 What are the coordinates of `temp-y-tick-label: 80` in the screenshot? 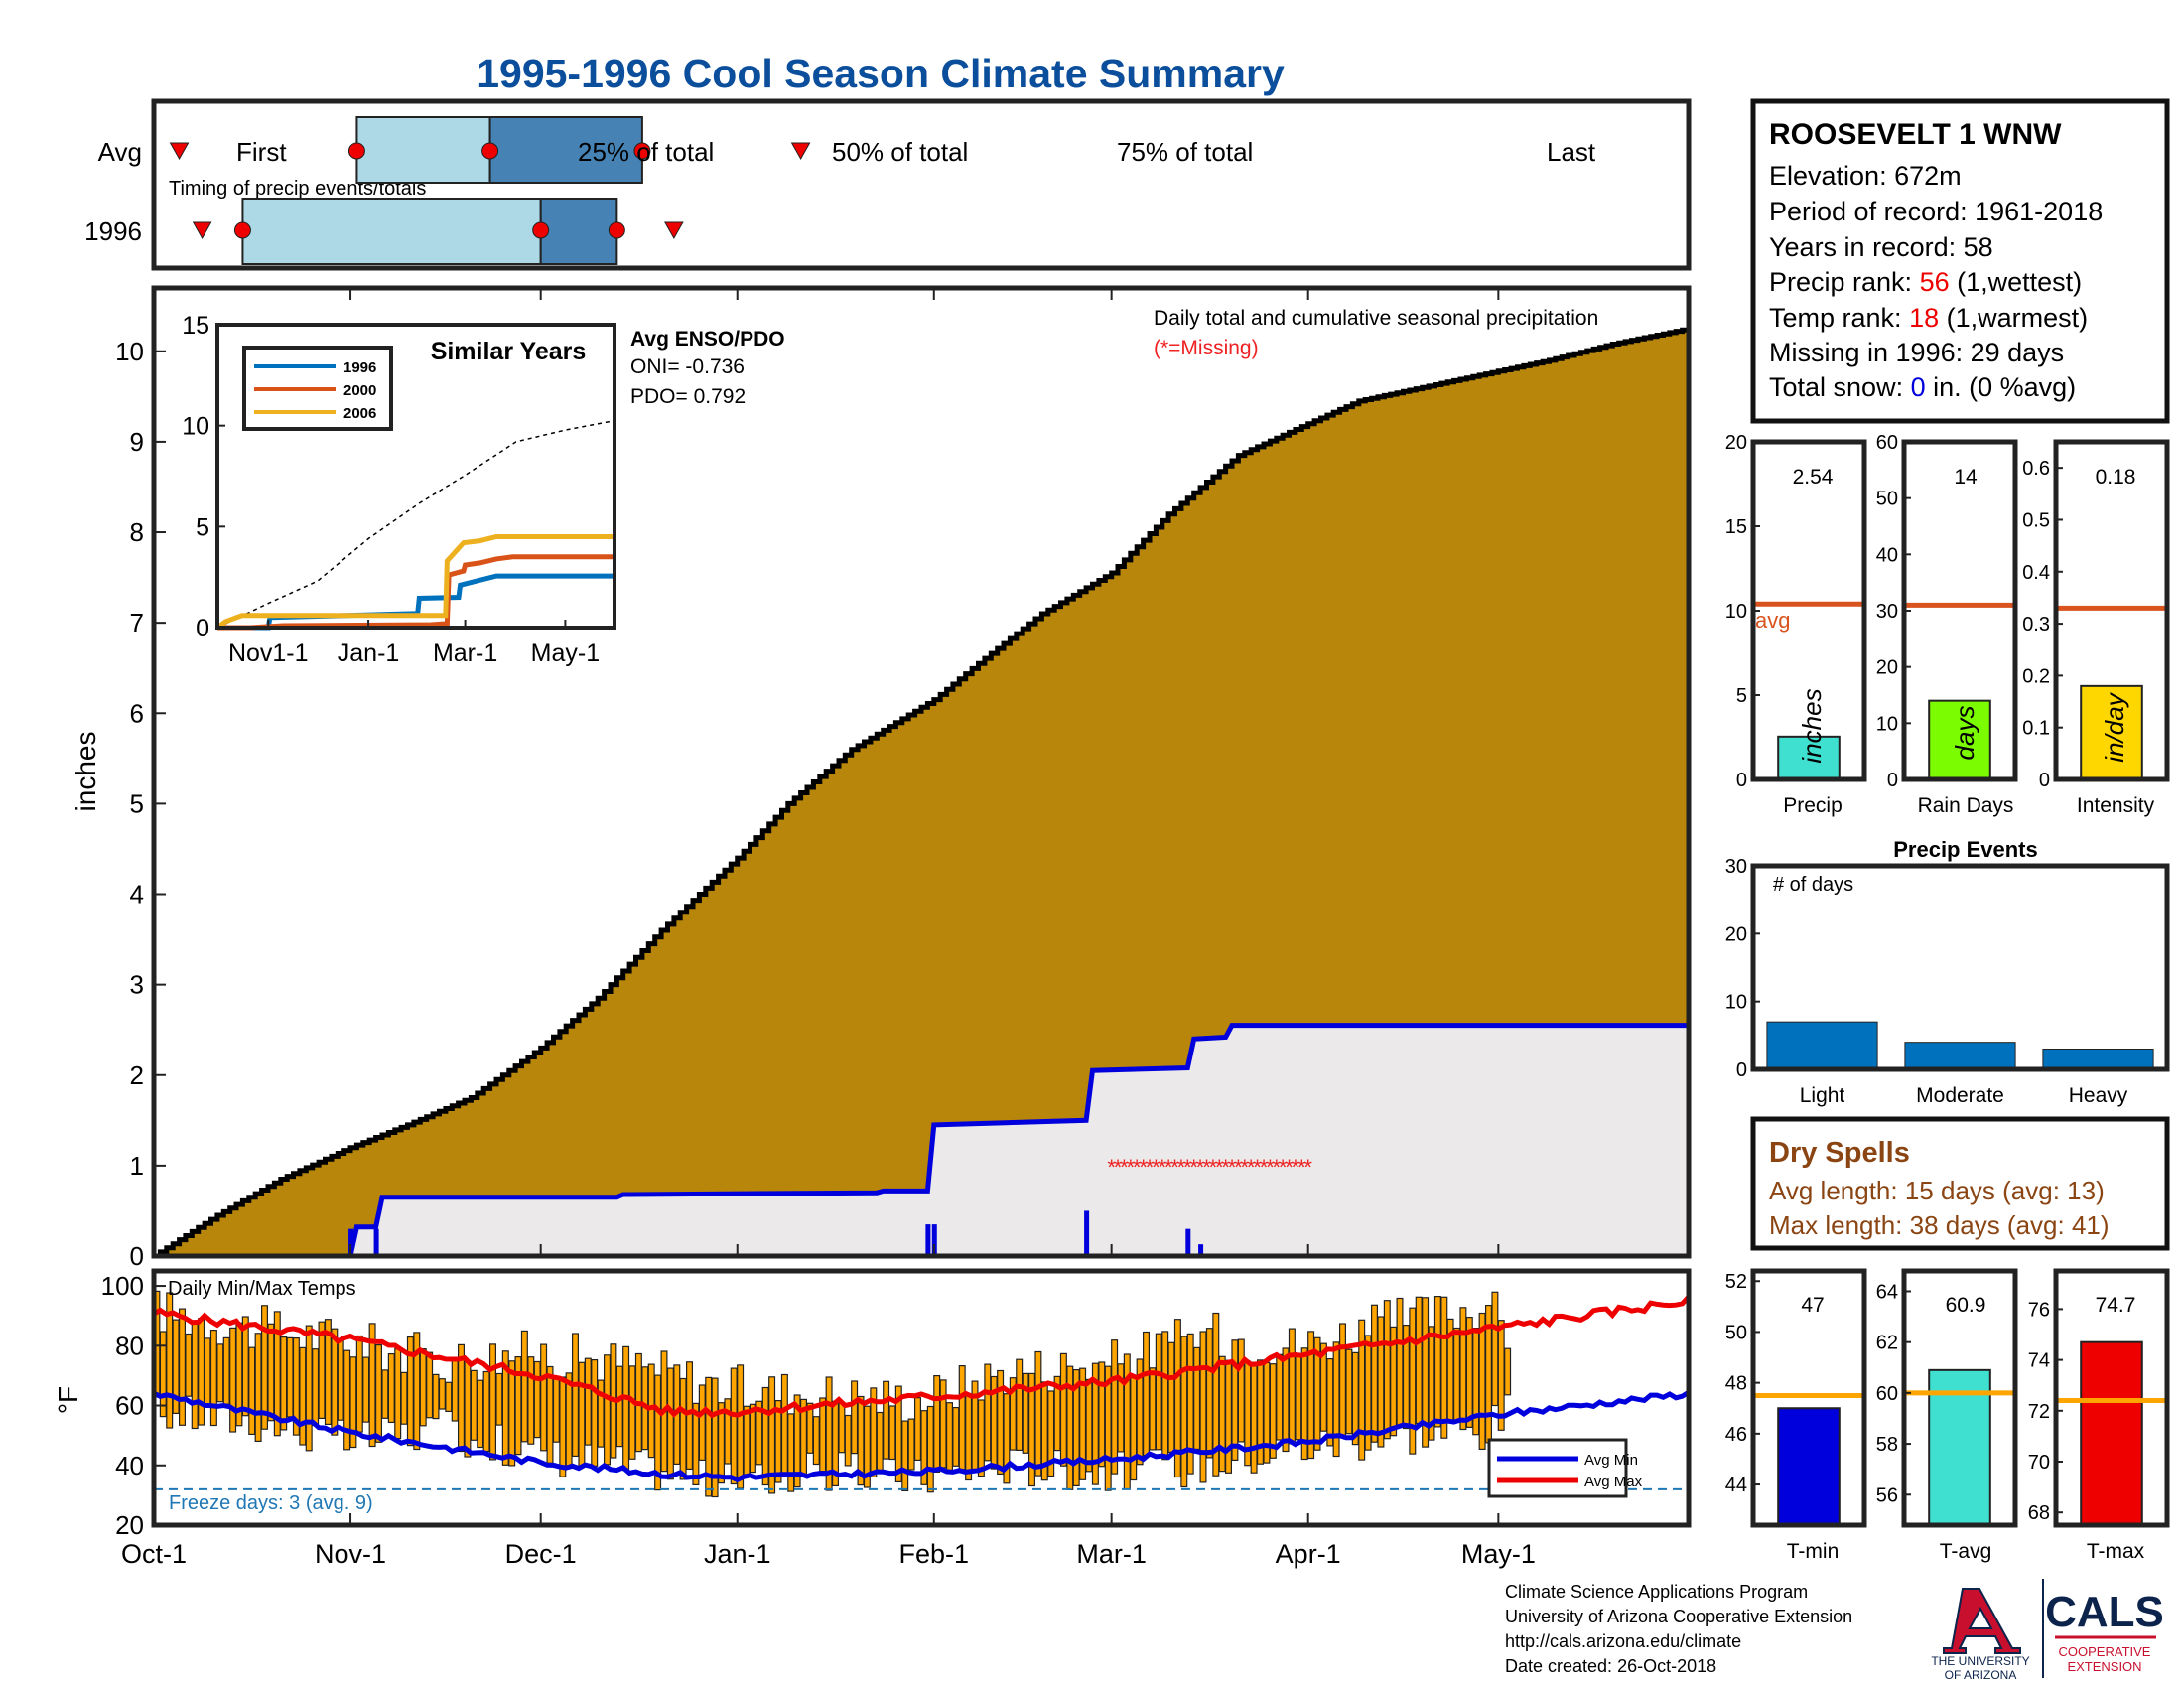 It's located at (129, 1345).